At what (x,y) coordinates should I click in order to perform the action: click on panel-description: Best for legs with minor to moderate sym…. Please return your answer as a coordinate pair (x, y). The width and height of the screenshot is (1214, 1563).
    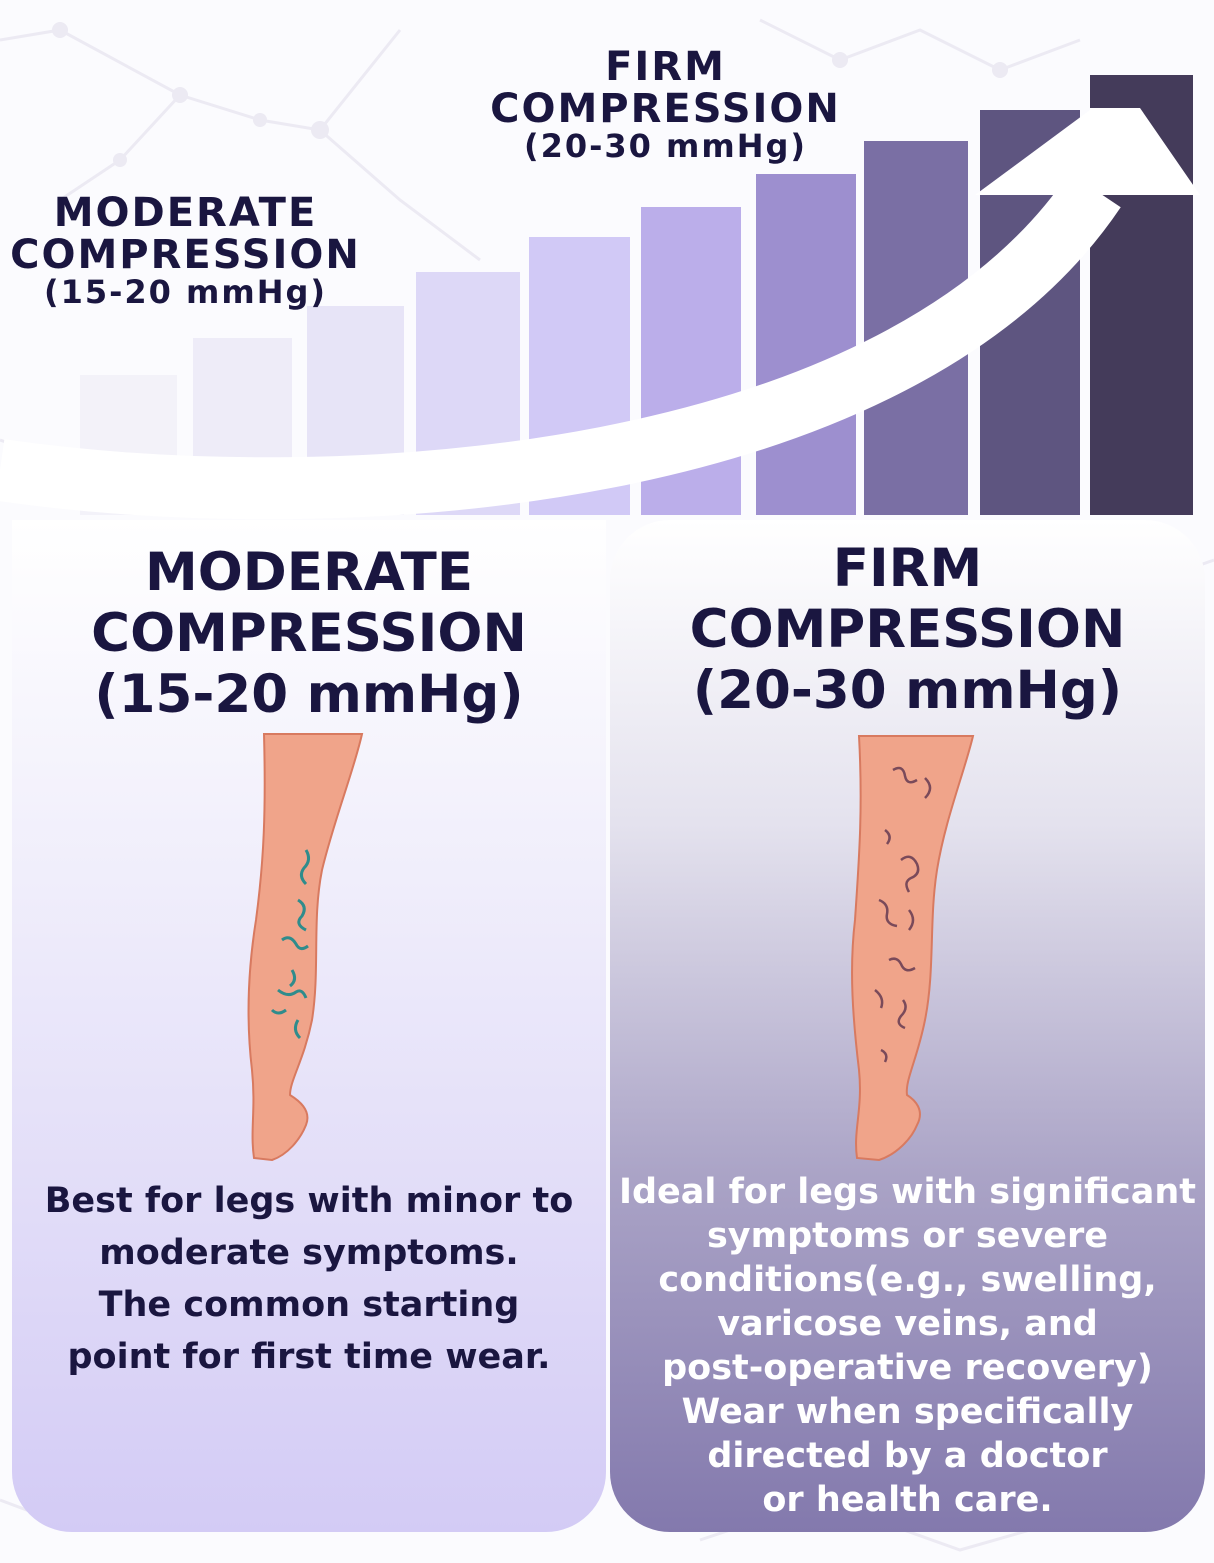
    Looking at the image, I should click on (309, 1279).